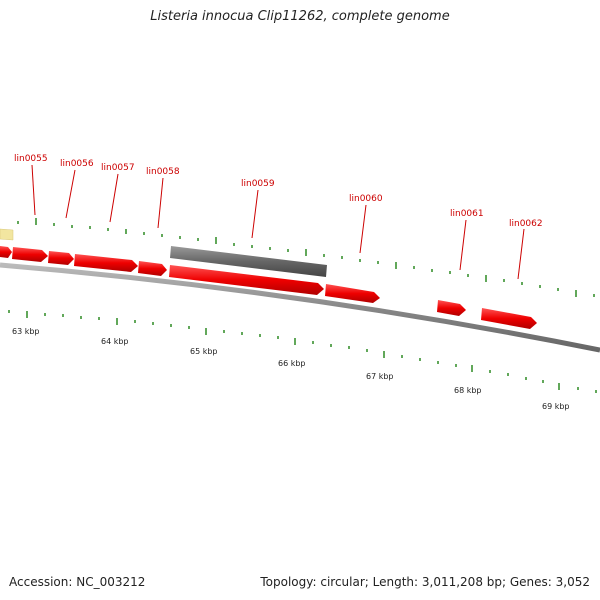 Image resolution: width=600 pixels, height=600 pixels. What do you see at coordinates (526, 224) in the screenshot?
I see `gene-label-lin0062: lin0062` at bounding box center [526, 224].